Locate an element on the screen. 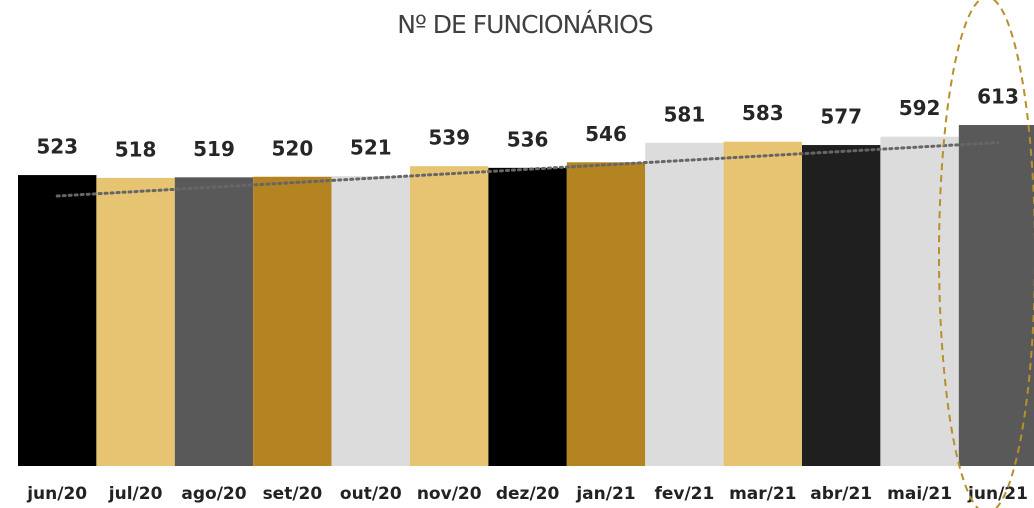 The width and height of the screenshot is (1034, 508). value-label: 520 is located at coordinates (293, 148).